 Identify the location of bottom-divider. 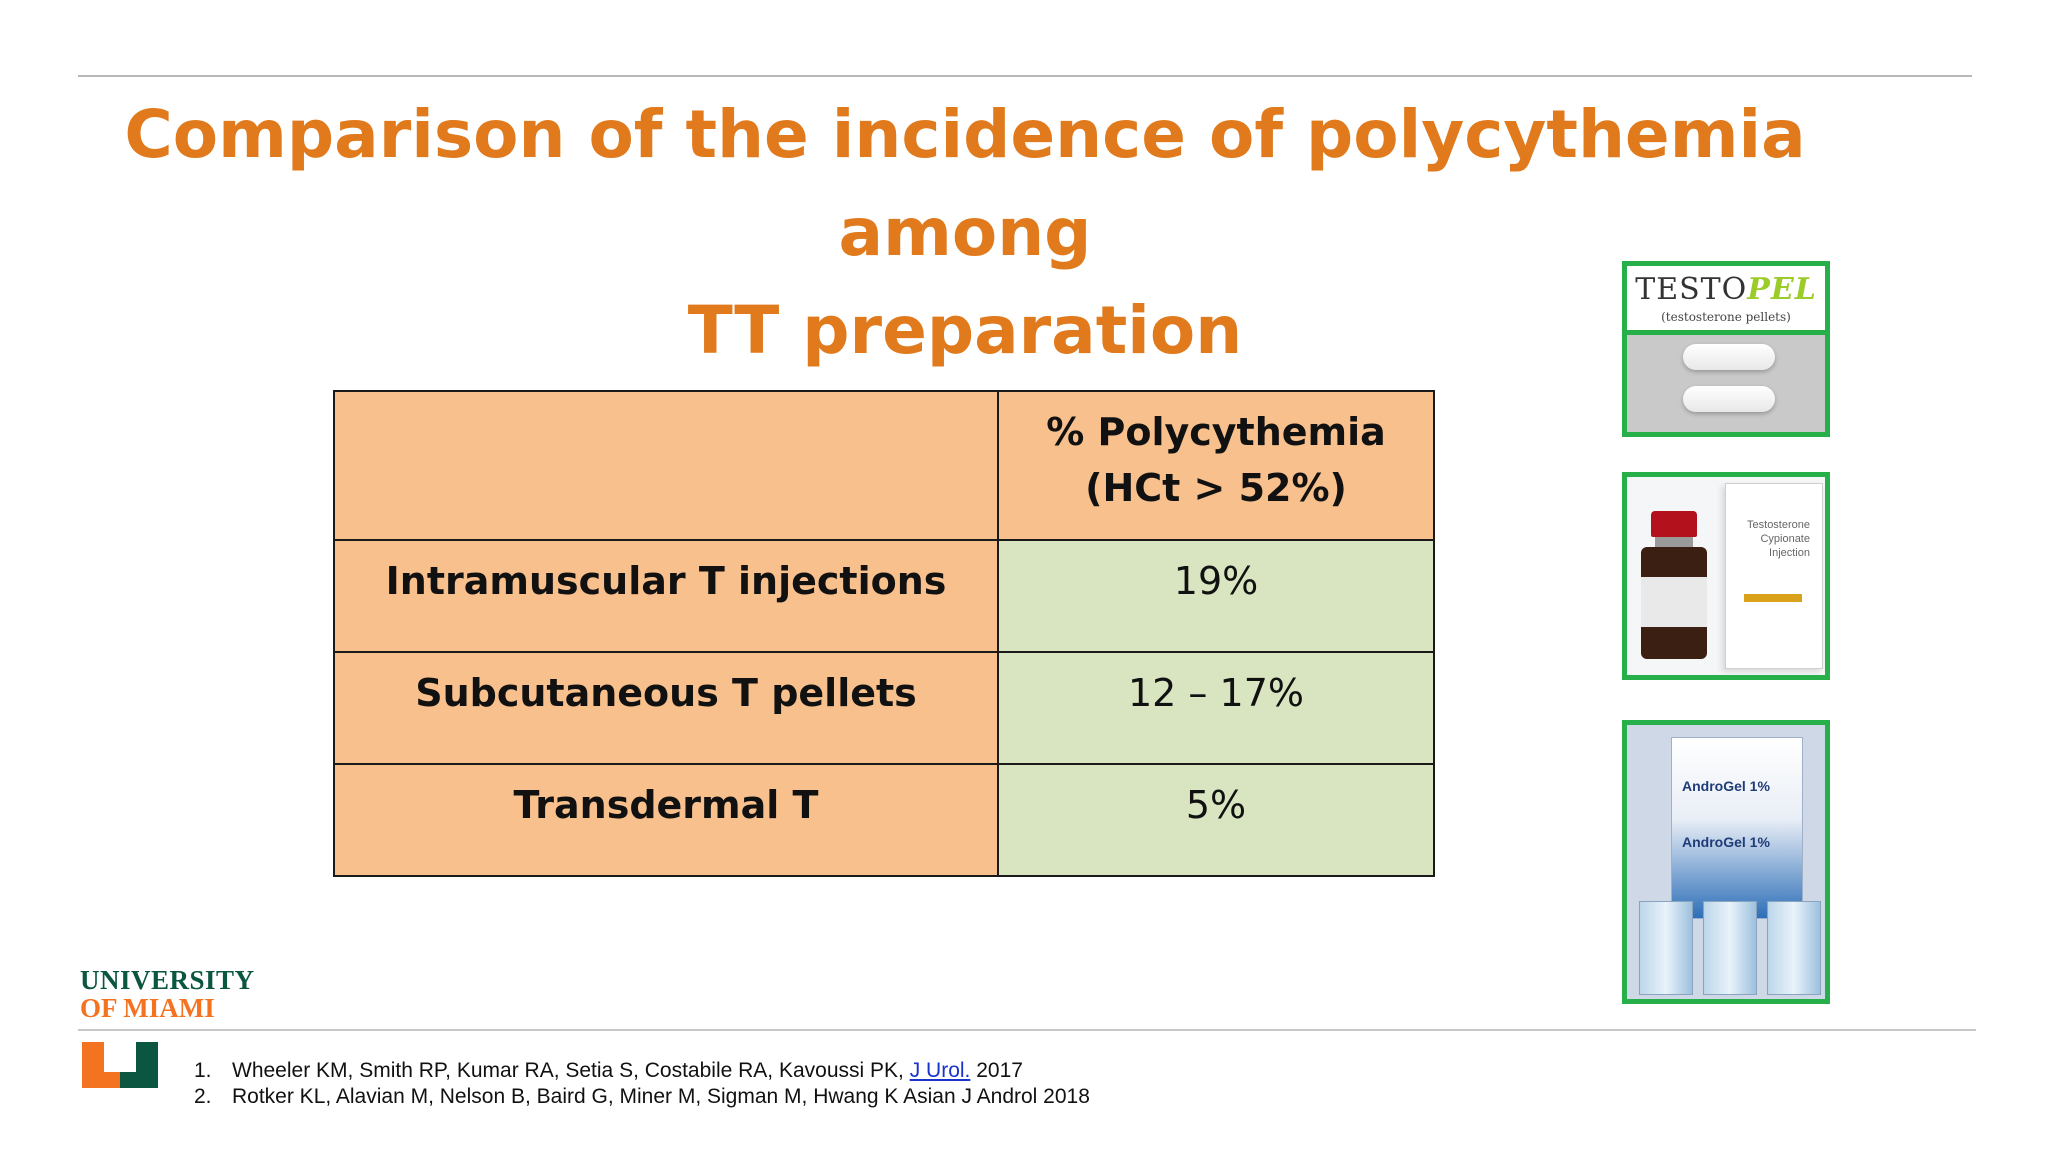
(1027, 1030).